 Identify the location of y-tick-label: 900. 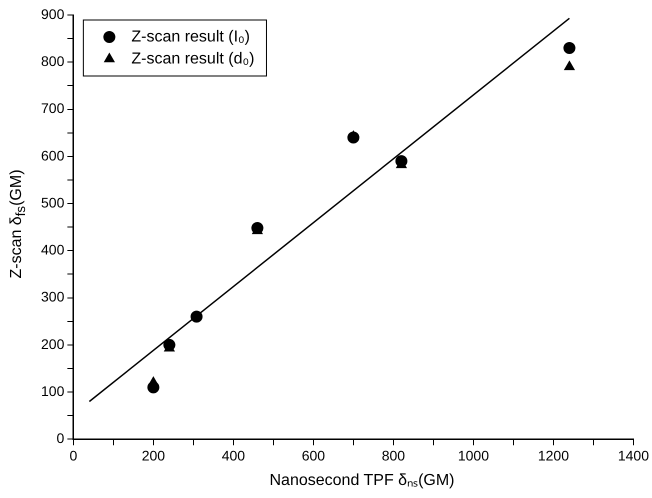
(53, 14).